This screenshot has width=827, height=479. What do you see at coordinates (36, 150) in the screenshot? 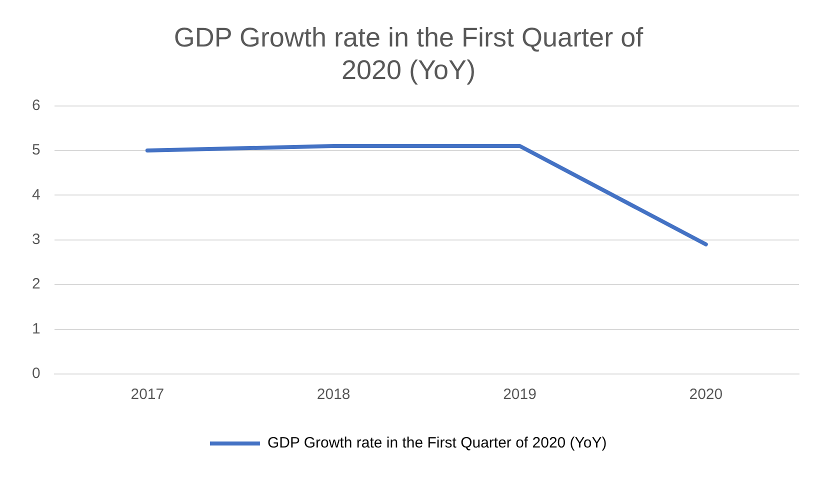
I see `y-tick-label: 5` at bounding box center [36, 150].